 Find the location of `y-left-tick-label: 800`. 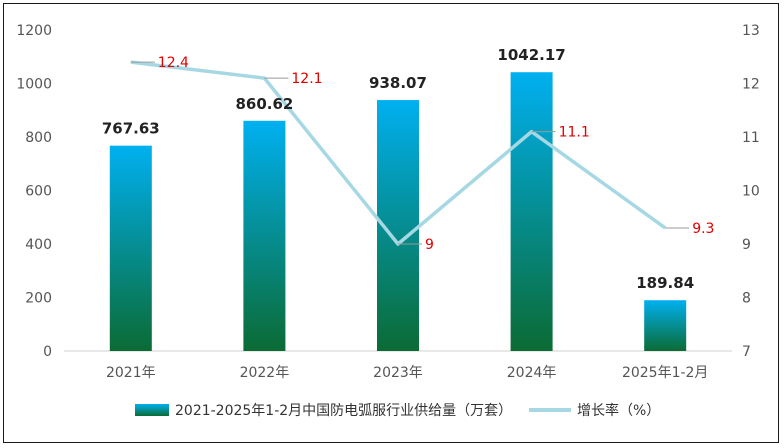

y-left-tick-label: 800 is located at coordinates (38, 138).